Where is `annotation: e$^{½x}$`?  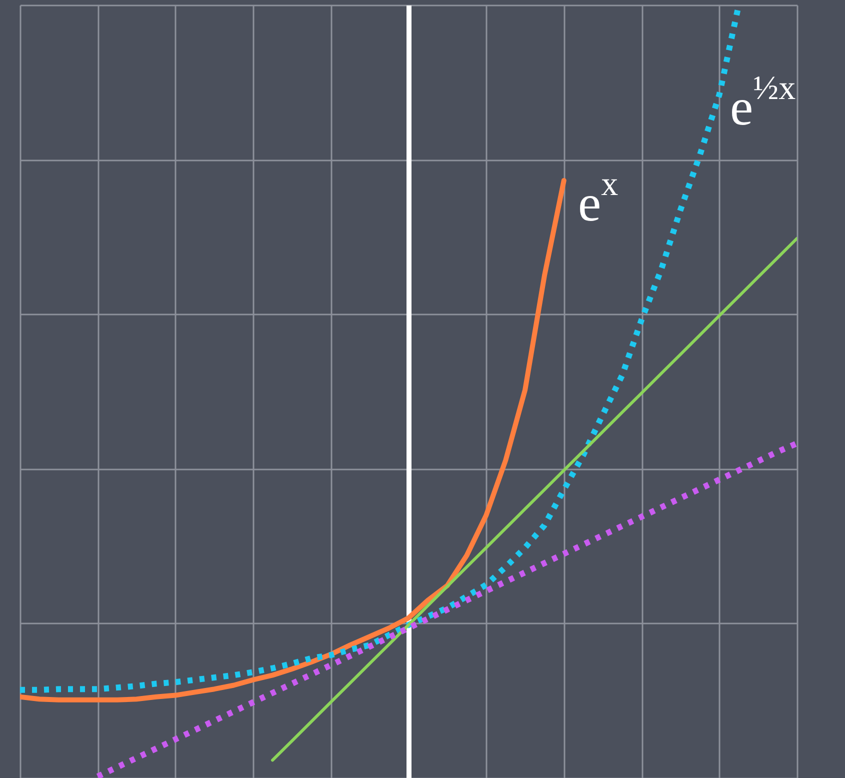 annotation: e$^{½x}$ is located at coordinates (763, 103).